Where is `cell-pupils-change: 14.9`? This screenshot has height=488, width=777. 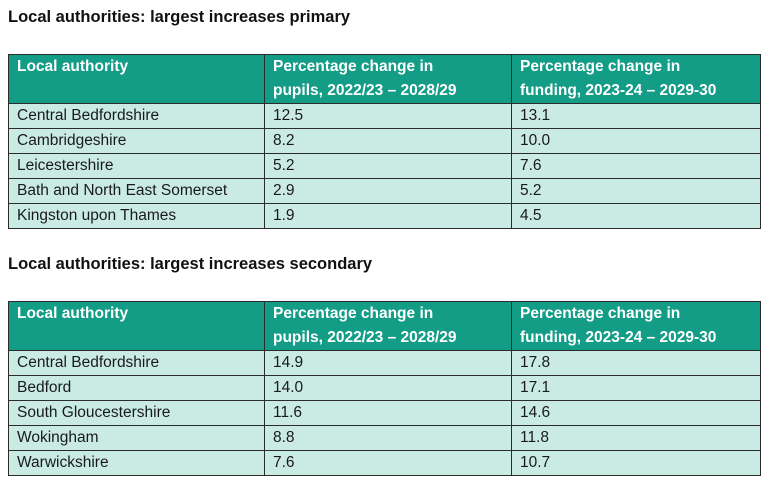
cell-pupils-change: 14.9 is located at coordinates (388, 363).